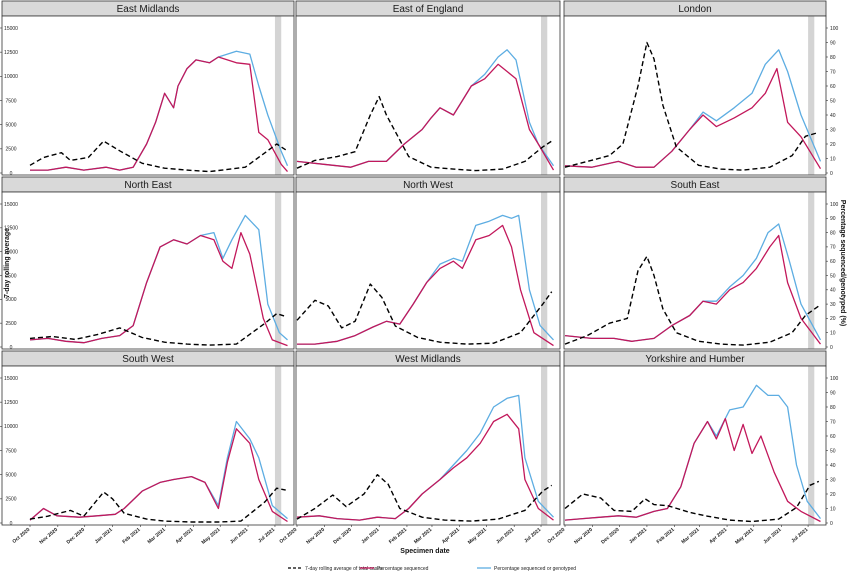 The image size is (850, 577). What do you see at coordinates (834, 29) in the screenshot?
I see `y-tick-label-right: 100` at bounding box center [834, 29].